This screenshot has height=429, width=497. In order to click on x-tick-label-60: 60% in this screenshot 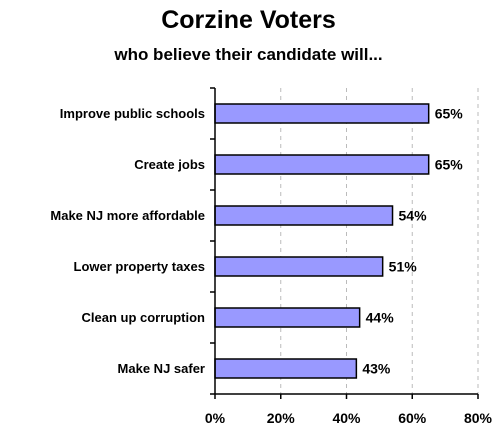, I will do `click(412, 418)`.